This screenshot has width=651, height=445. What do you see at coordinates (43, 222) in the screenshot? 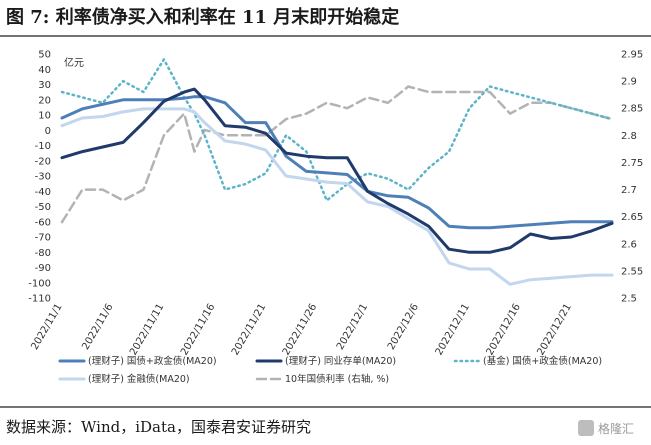
I see `left-tick-label: -60` at bounding box center [43, 222].